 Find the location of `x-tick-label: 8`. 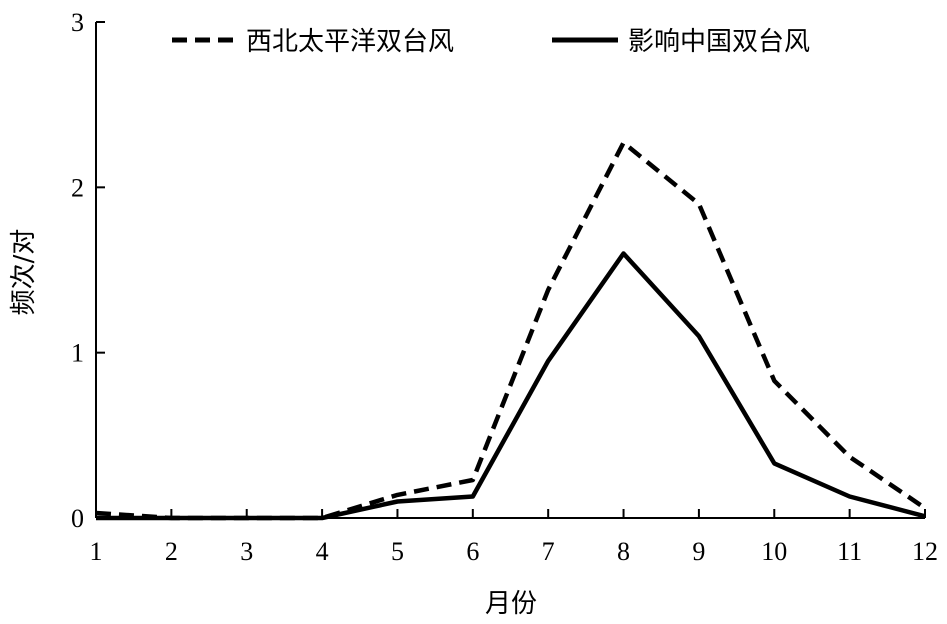

x-tick-label: 8 is located at coordinates (623, 551).